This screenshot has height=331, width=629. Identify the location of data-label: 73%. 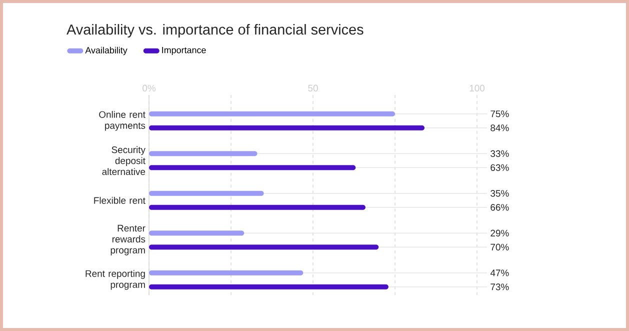
(499, 287).